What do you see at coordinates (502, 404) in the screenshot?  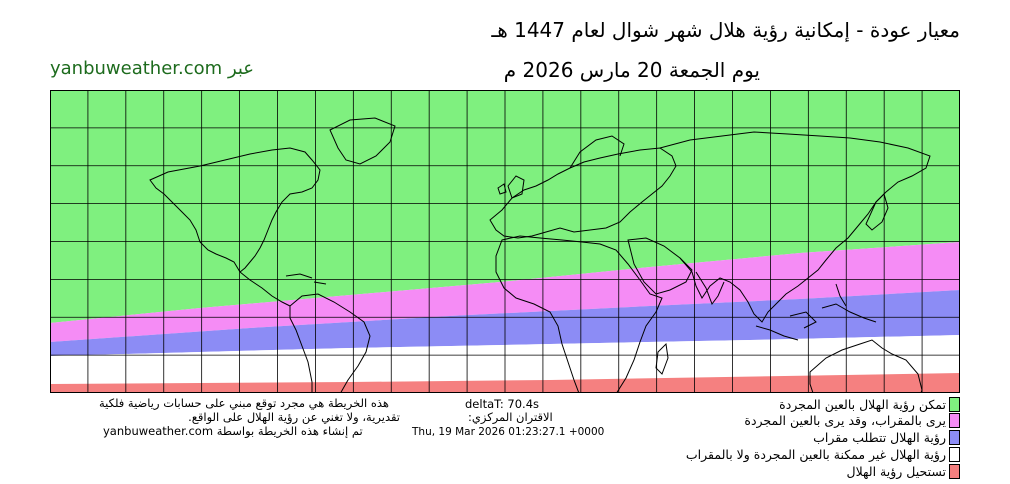 I see `deltat-value: deltaT: 70.4s` at bounding box center [502, 404].